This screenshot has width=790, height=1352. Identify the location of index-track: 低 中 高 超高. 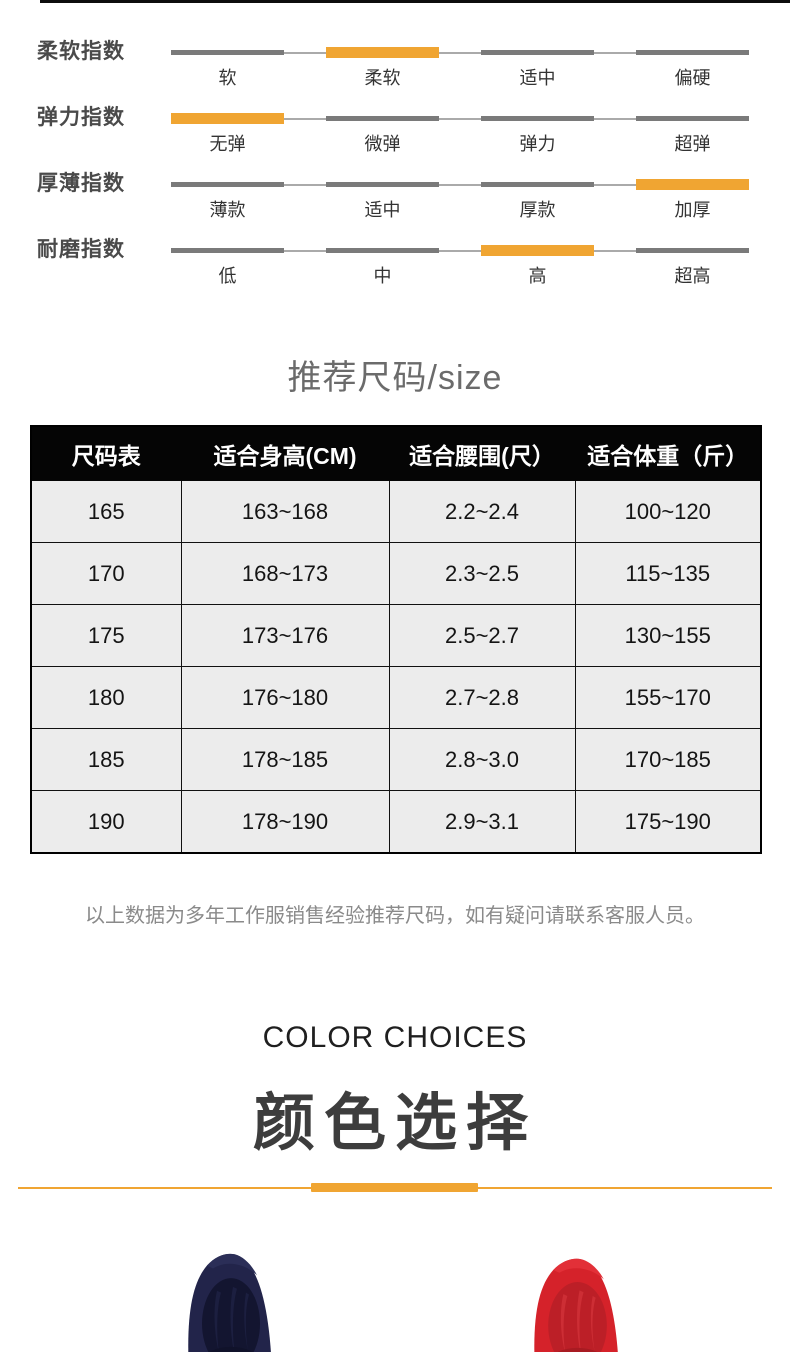
(460, 252).